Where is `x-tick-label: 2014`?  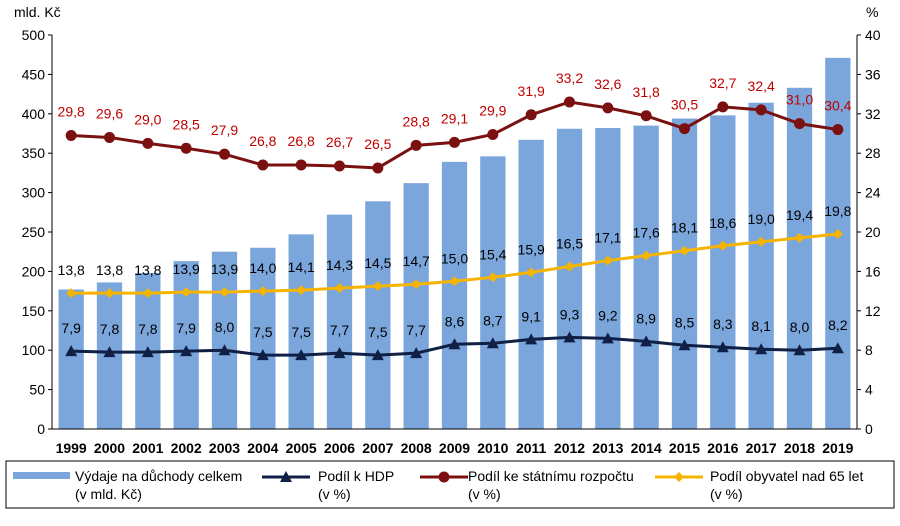 x-tick-label: 2014 is located at coordinates (646, 448).